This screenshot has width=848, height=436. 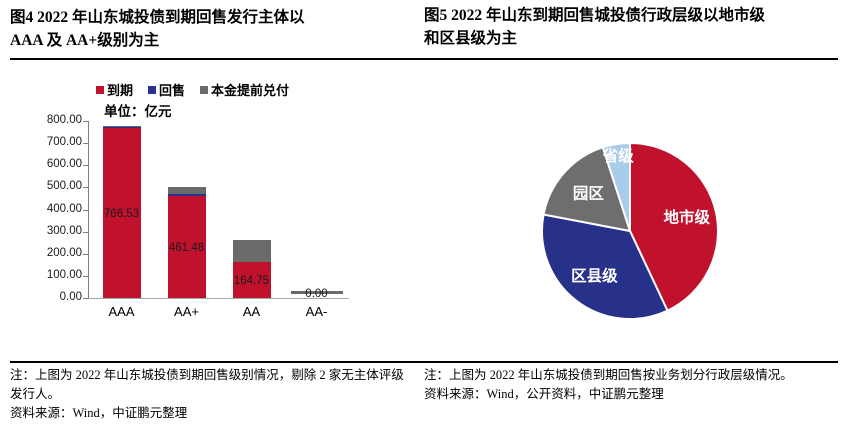 What do you see at coordinates (64, 164) in the screenshot?
I see `y-axis-tick-label: 600.00` at bounding box center [64, 164].